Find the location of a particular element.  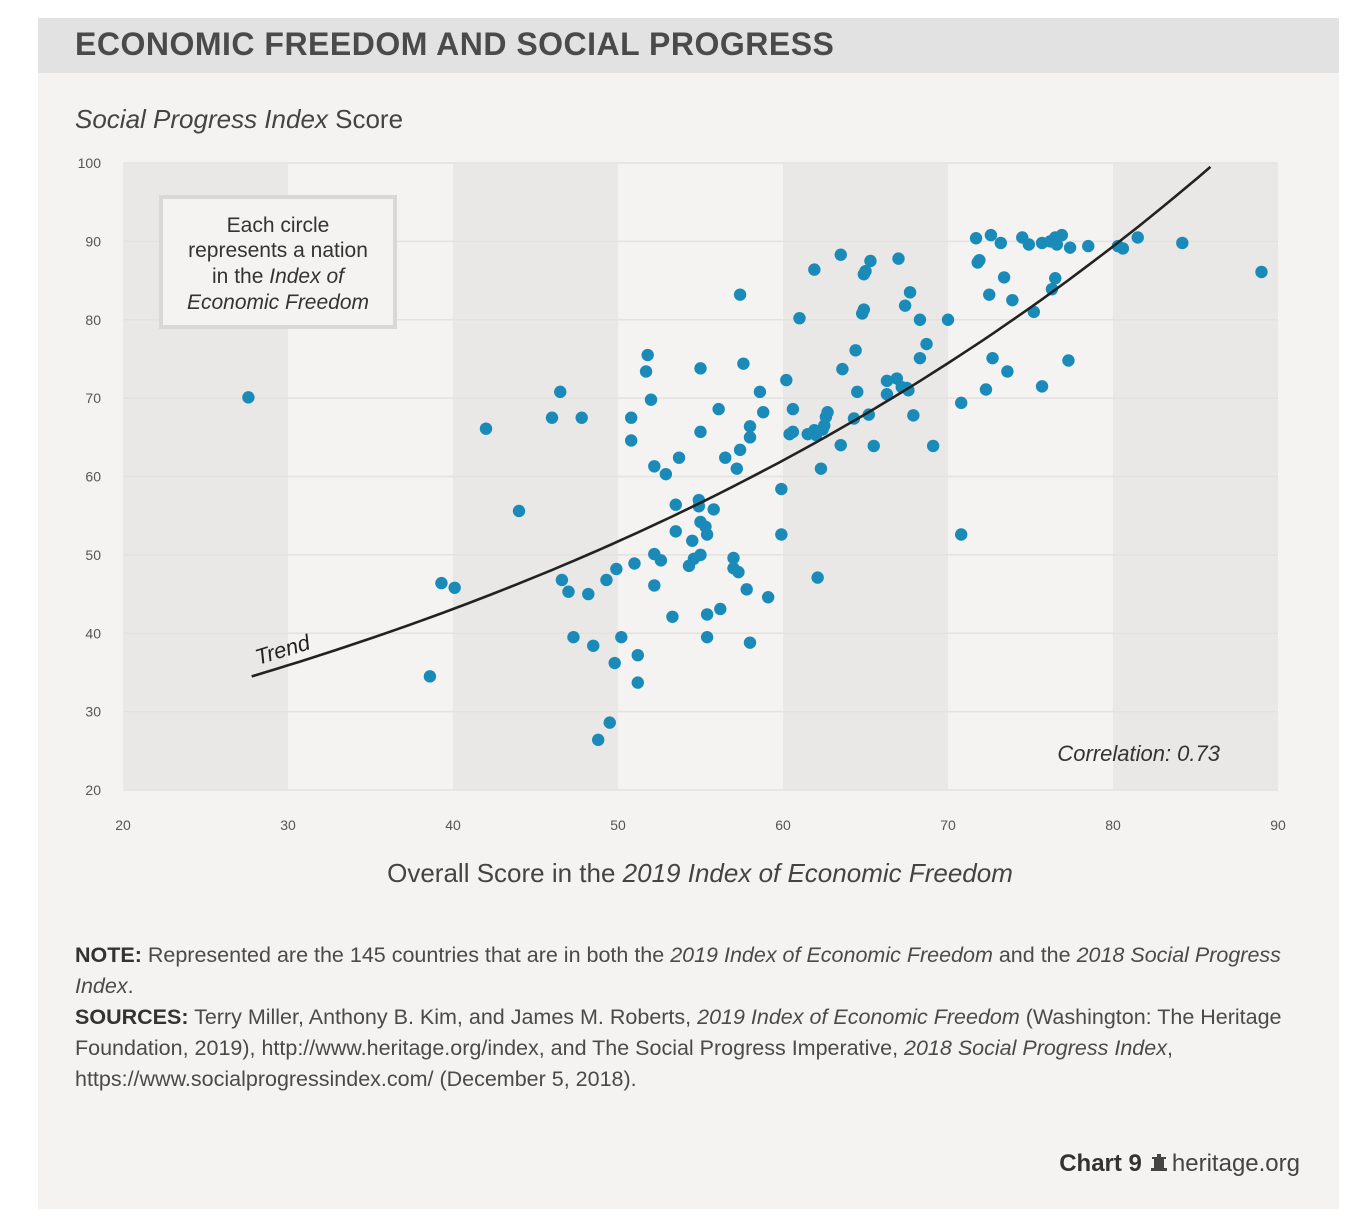

legend-line-1: Each circle is located at coordinates (278, 225).